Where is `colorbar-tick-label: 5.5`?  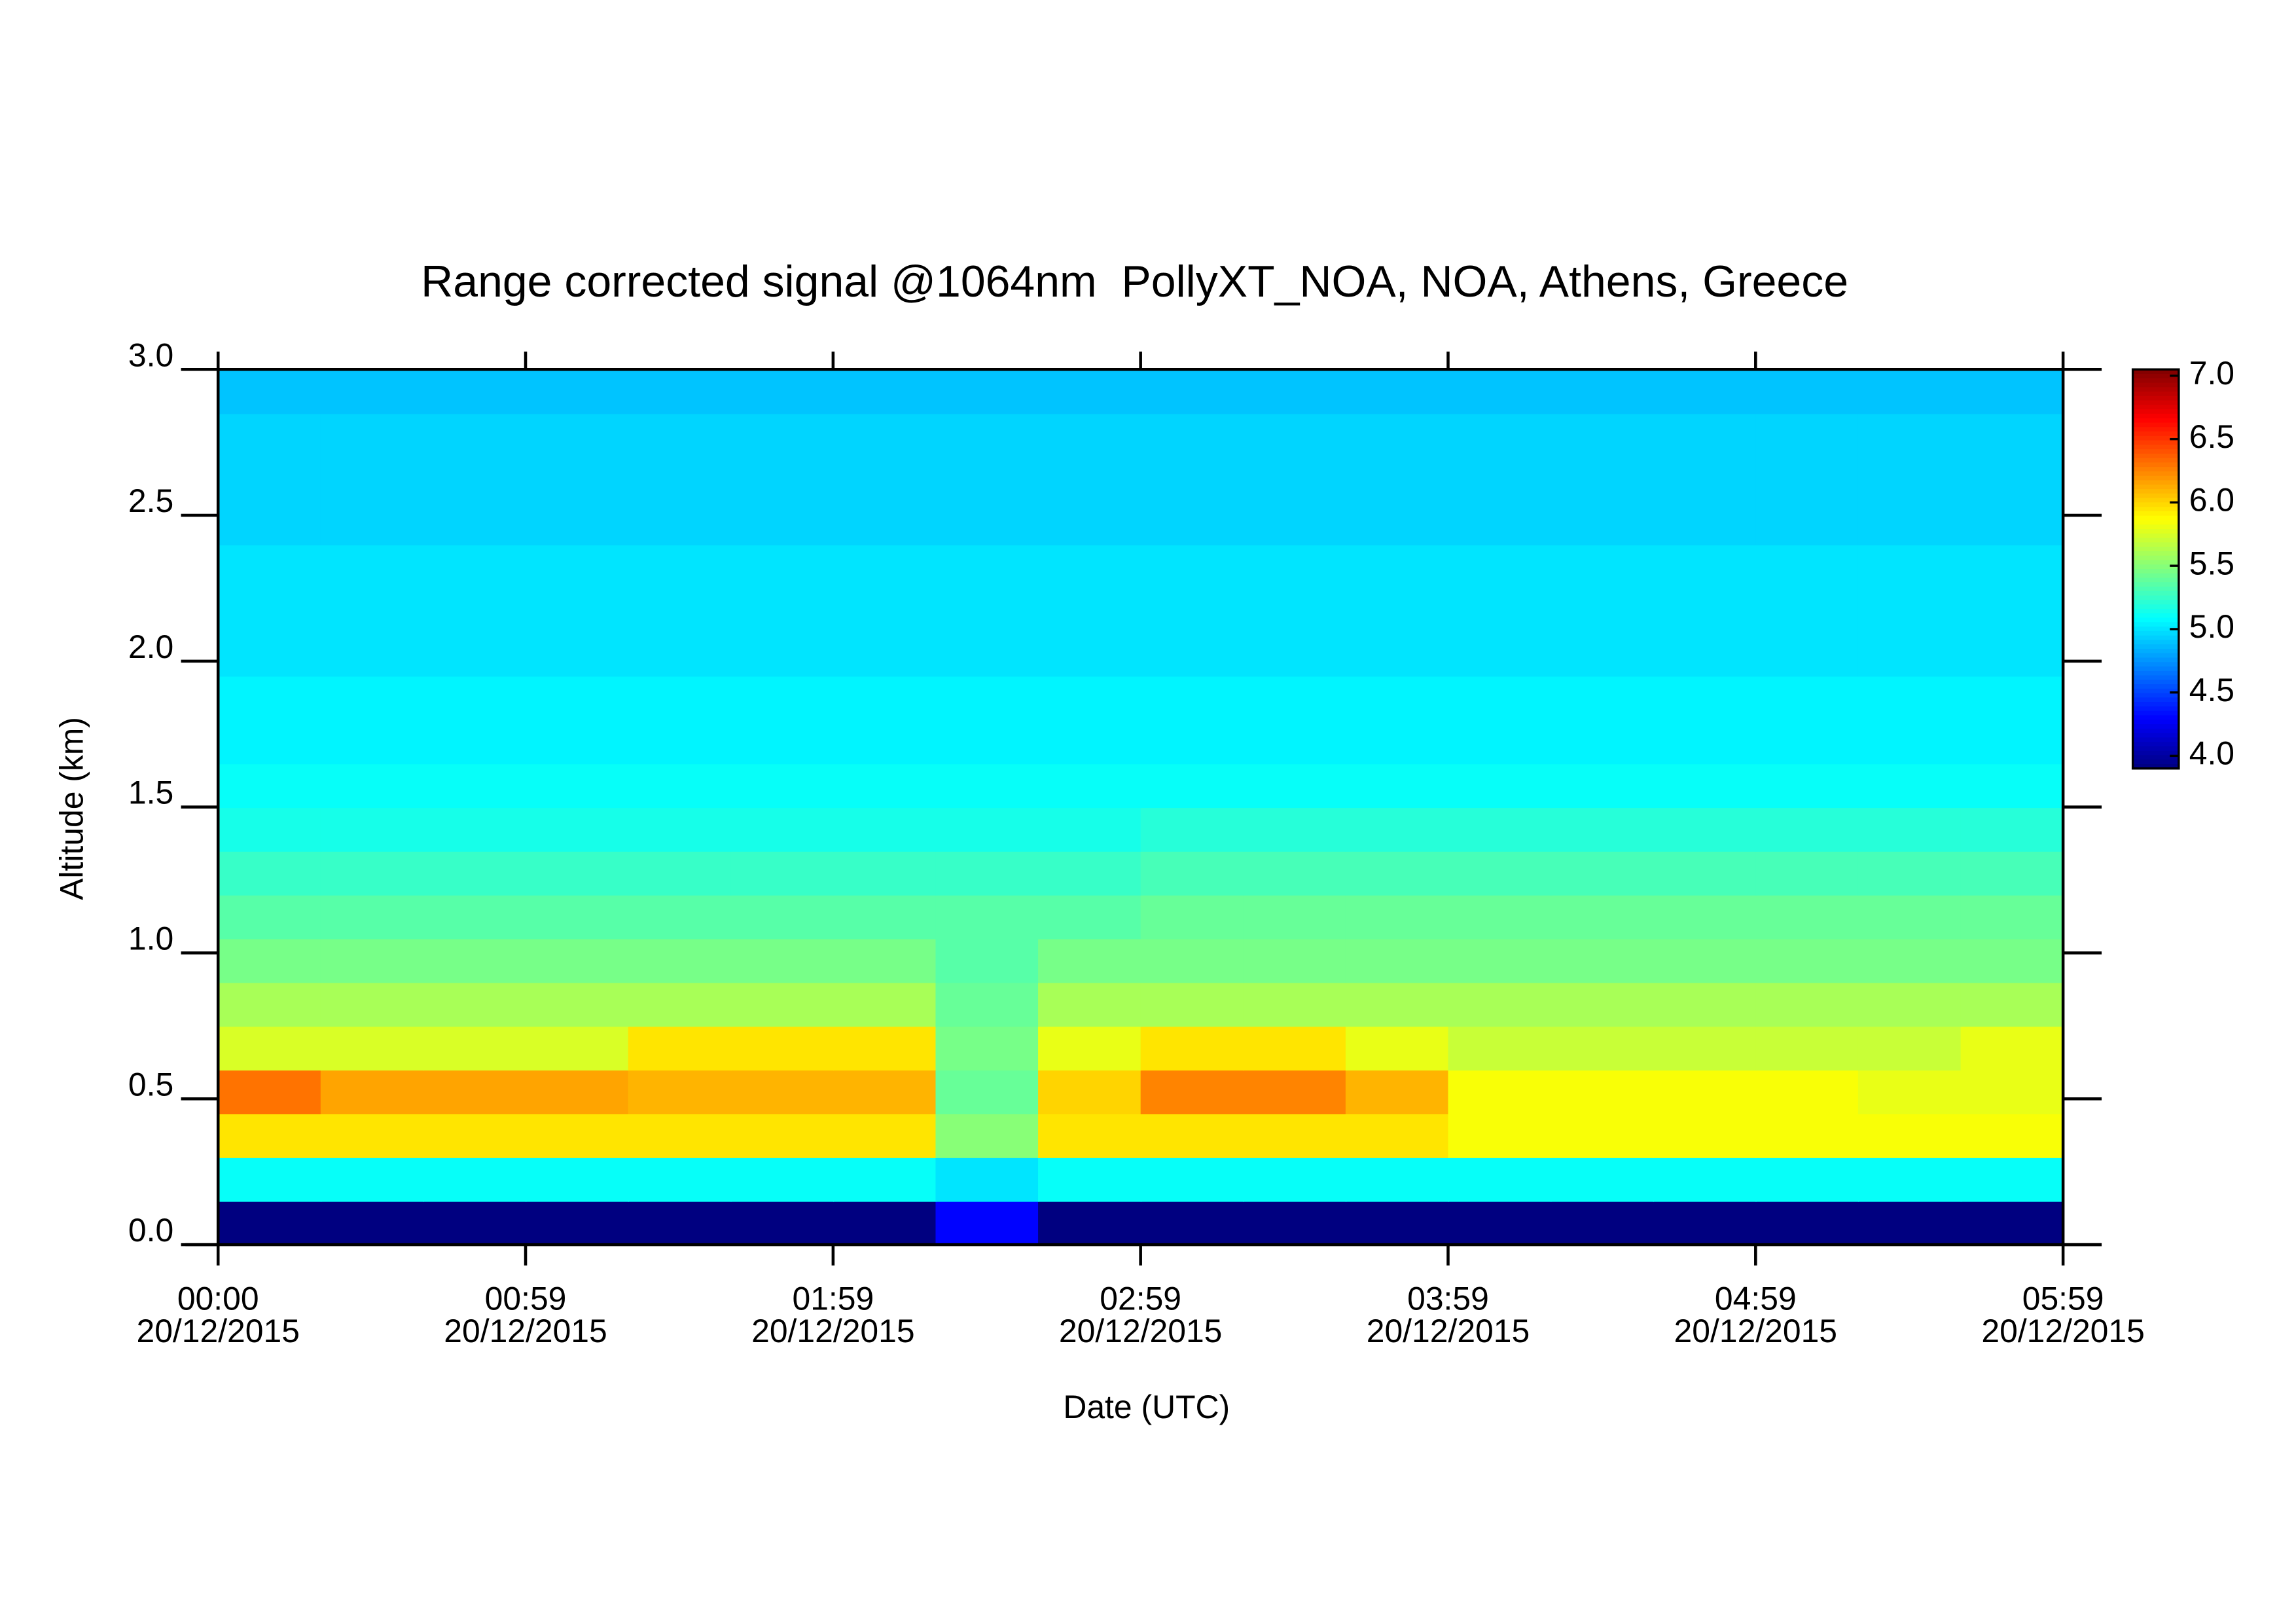 colorbar-tick-label: 5.5 is located at coordinates (2211, 563).